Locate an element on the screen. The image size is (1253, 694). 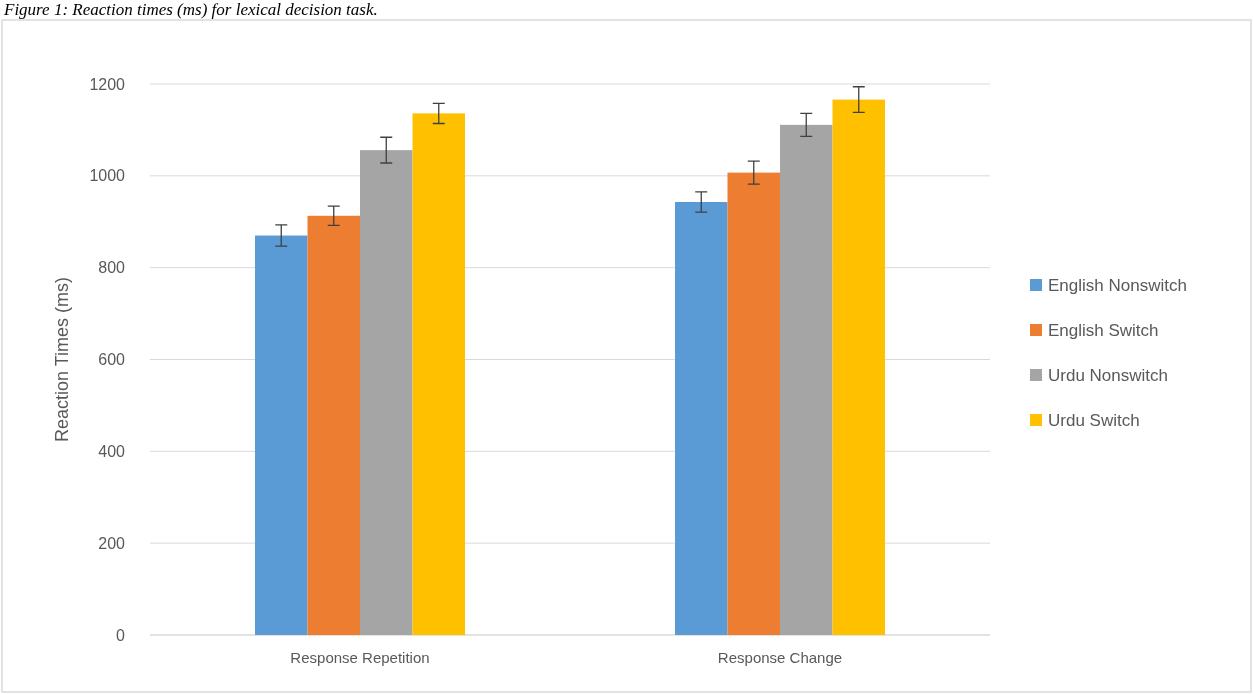
y-tick-label: 800 is located at coordinates (112, 268).